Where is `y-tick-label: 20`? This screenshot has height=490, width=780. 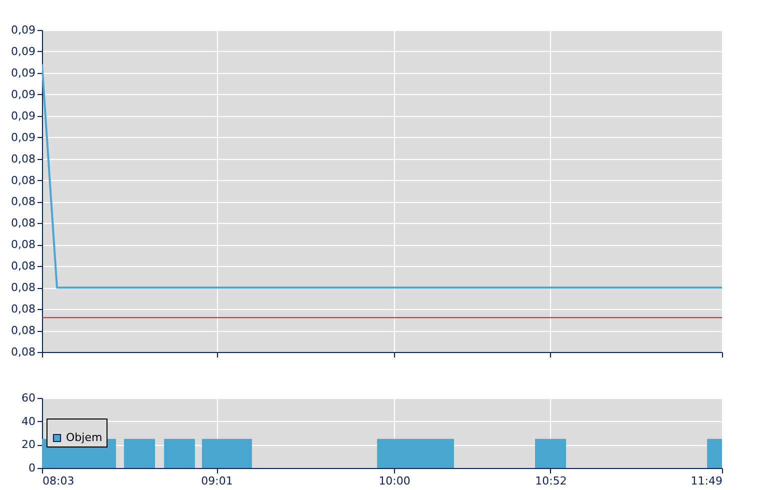
y-tick-label: 20 is located at coordinates (29, 445).